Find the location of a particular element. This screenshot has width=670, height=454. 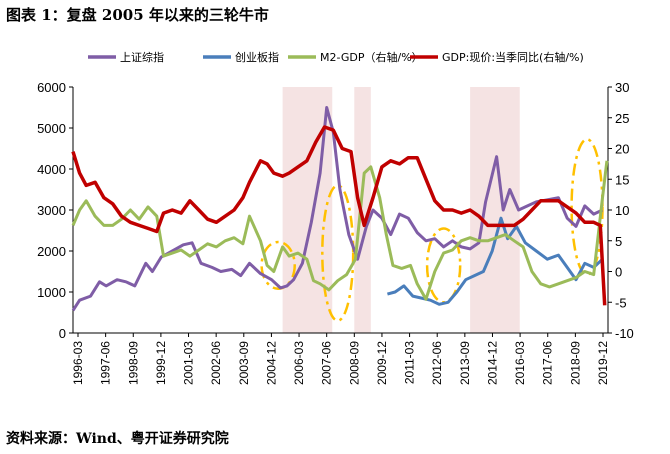

left-tick-label: 4000 is located at coordinates (51, 169).